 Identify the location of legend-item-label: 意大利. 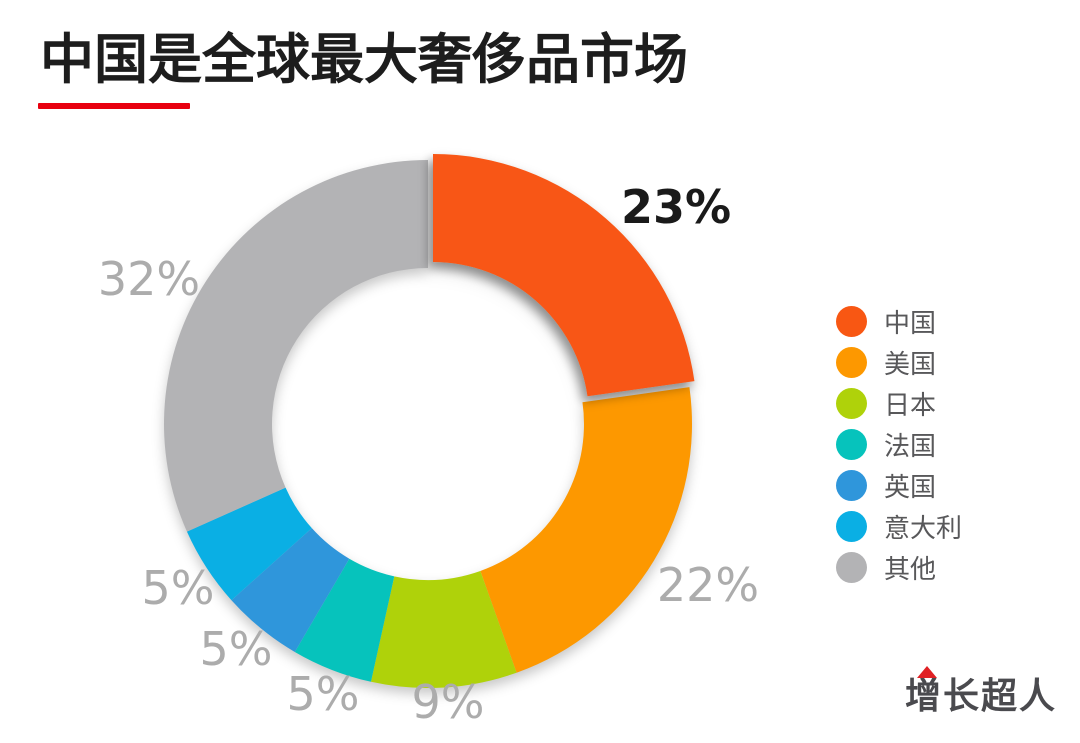
(923, 529).